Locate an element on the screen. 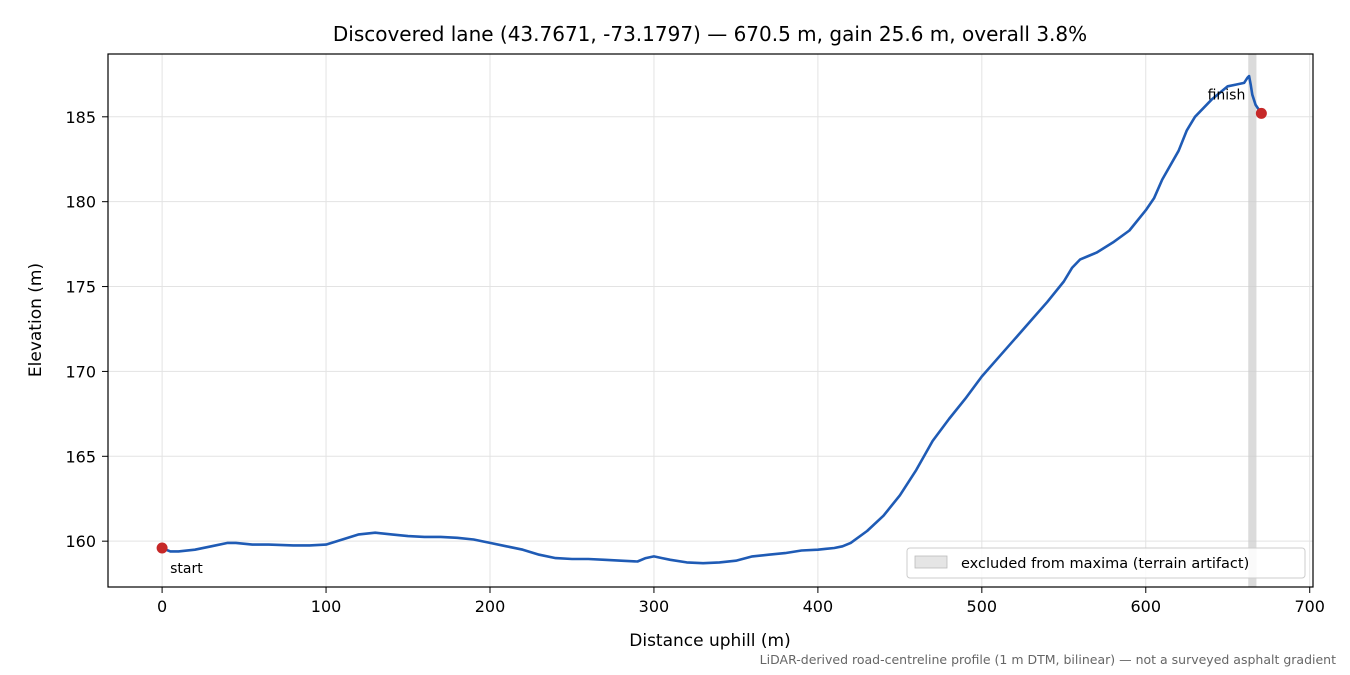 This screenshot has width=1350, height=675. x-tick-label: 300 is located at coordinates (654, 606).